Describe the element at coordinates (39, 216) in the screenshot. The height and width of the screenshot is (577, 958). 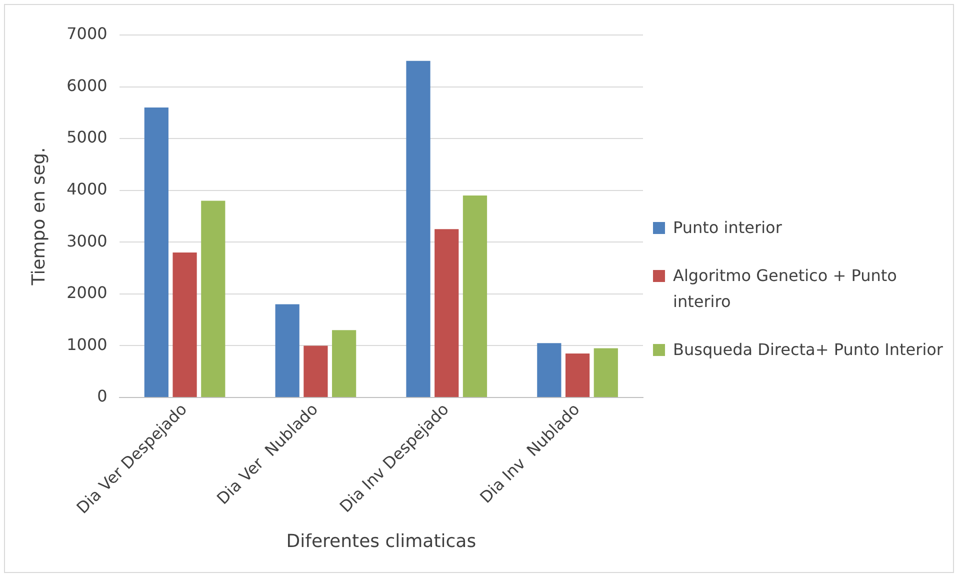
I see `y-axis-title: Tiempo en seg.` at that location.